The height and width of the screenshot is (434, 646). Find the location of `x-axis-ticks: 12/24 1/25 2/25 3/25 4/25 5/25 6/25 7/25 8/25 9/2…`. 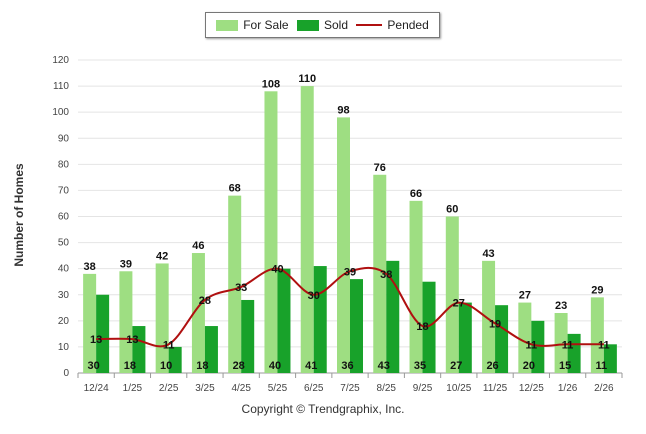

x-axis-ticks: 12/24 1/25 2/25 3/25 4/25 5/25 6/25 7/25 8/25 9/2… is located at coordinates (350, 383).